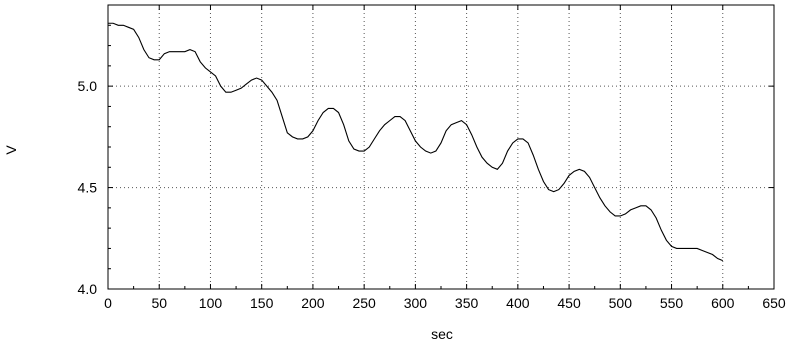 This screenshot has height=346, width=796. What do you see at coordinates (416, 303) in the screenshot?
I see `x-tick-label: 300` at bounding box center [416, 303].